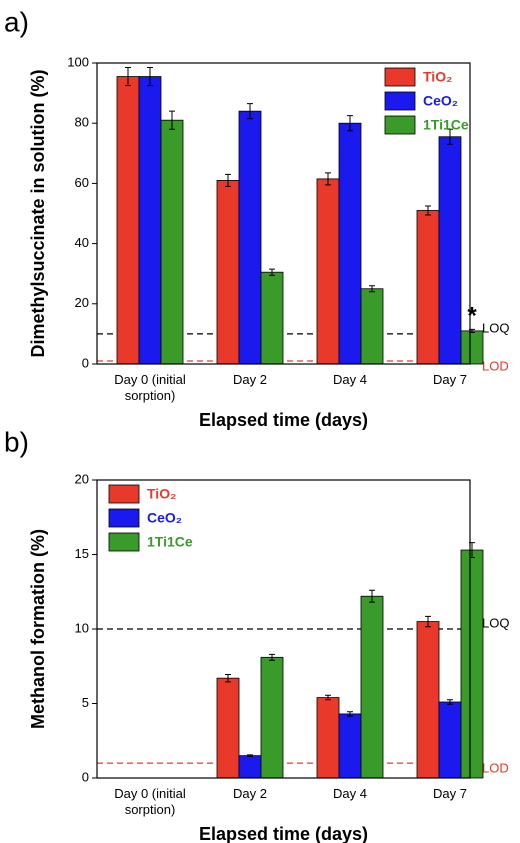 This screenshot has height=843, width=520. What do you see at coordinates (82, 242) in the screenshot?
I see `y-tick-label: 40` at bounding box center [82, 242].